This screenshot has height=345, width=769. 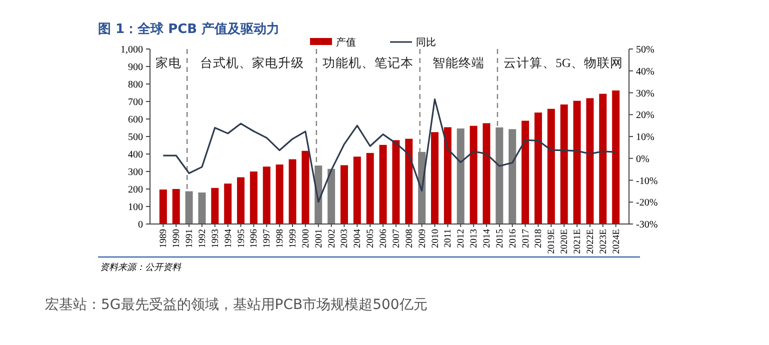 What do you see at coordinates (255, 238) in the screenshot?
I see `x-tick-label: 1996` at bounding box center [255, 238].